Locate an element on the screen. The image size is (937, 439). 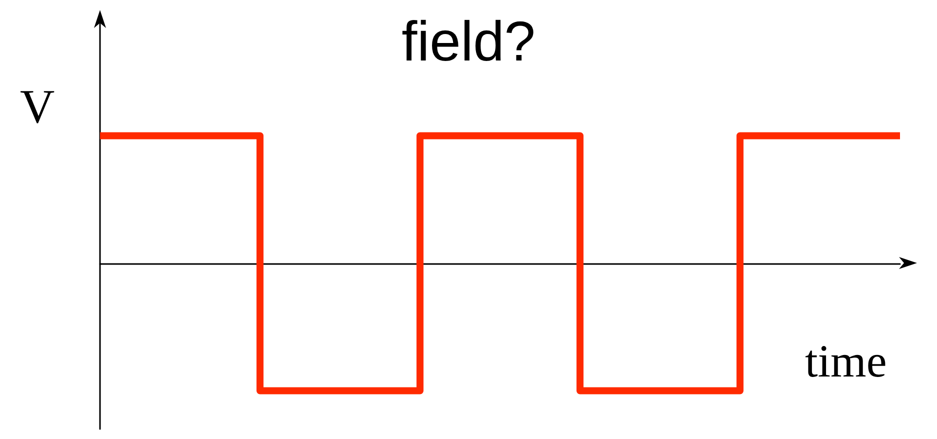
chart-title: field? is located at coordinates (469, 41).